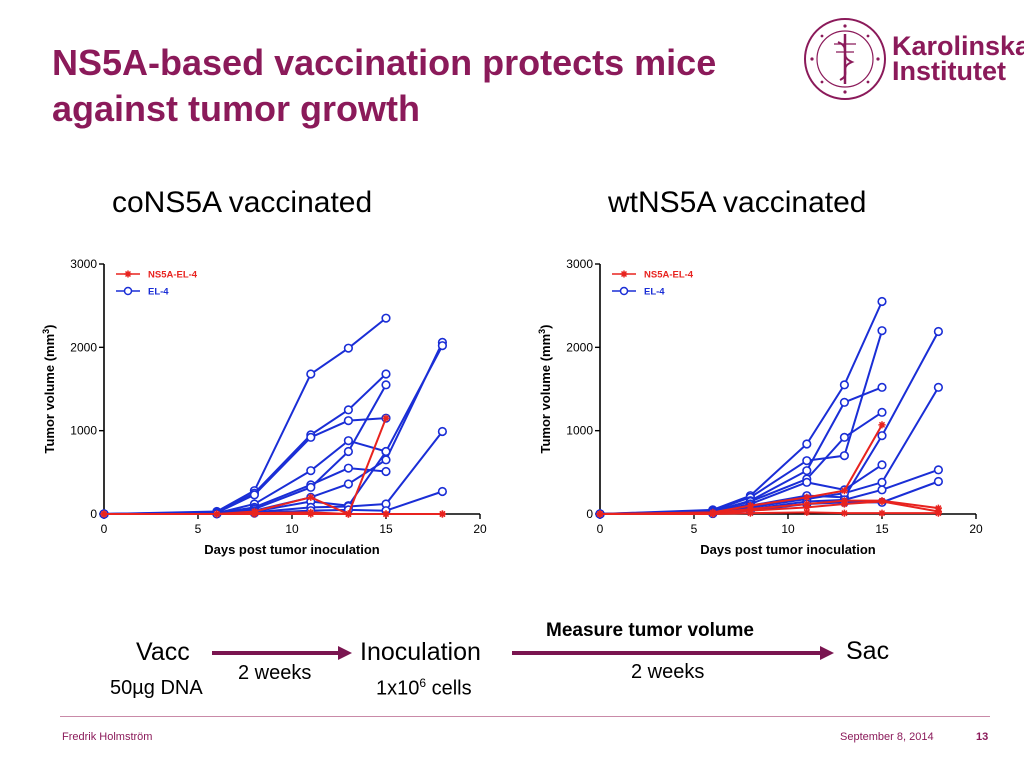  What do you see at coordinates (949, 71) in the screenshot?
I see `logo-line-2: Institutet` at bounding box center [949, 71].